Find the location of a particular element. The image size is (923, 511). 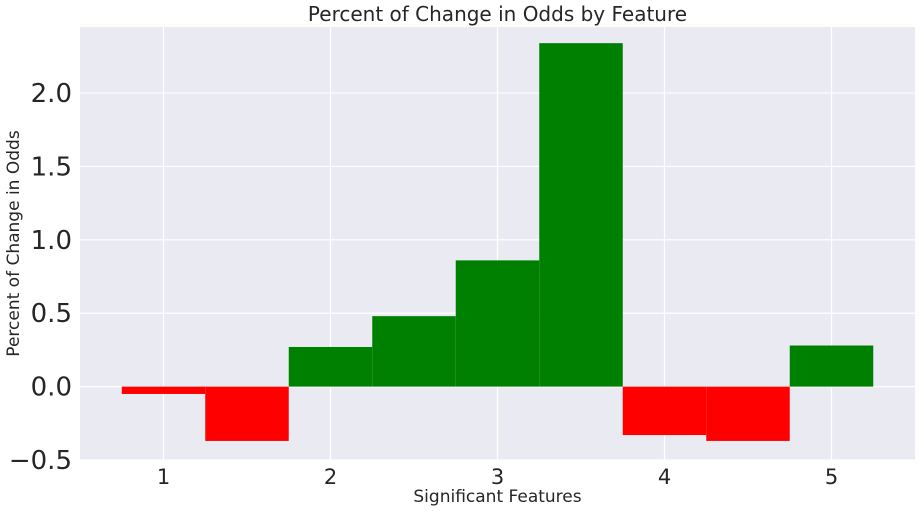

x-tick-label: 5 is located at coordinates (831, 477).